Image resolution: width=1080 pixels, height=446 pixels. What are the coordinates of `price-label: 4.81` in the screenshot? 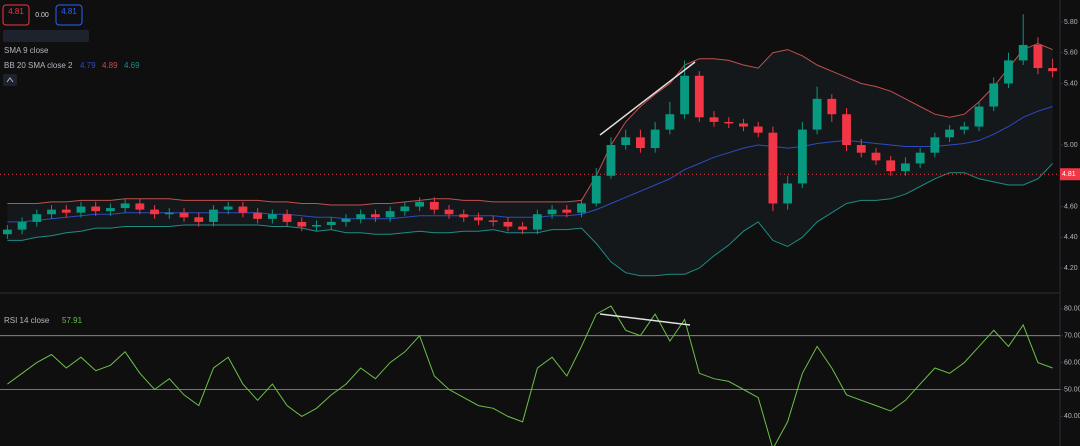 It's located at (1069, 174).